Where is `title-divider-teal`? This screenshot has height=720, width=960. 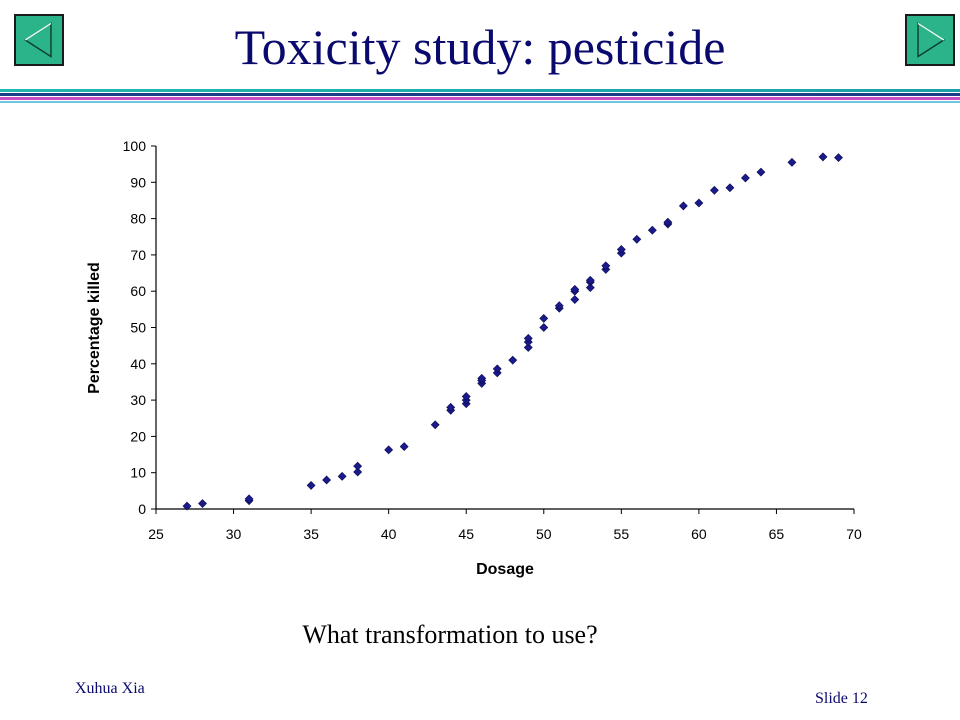 title-divider-teal is located at coordinates (480, 90).